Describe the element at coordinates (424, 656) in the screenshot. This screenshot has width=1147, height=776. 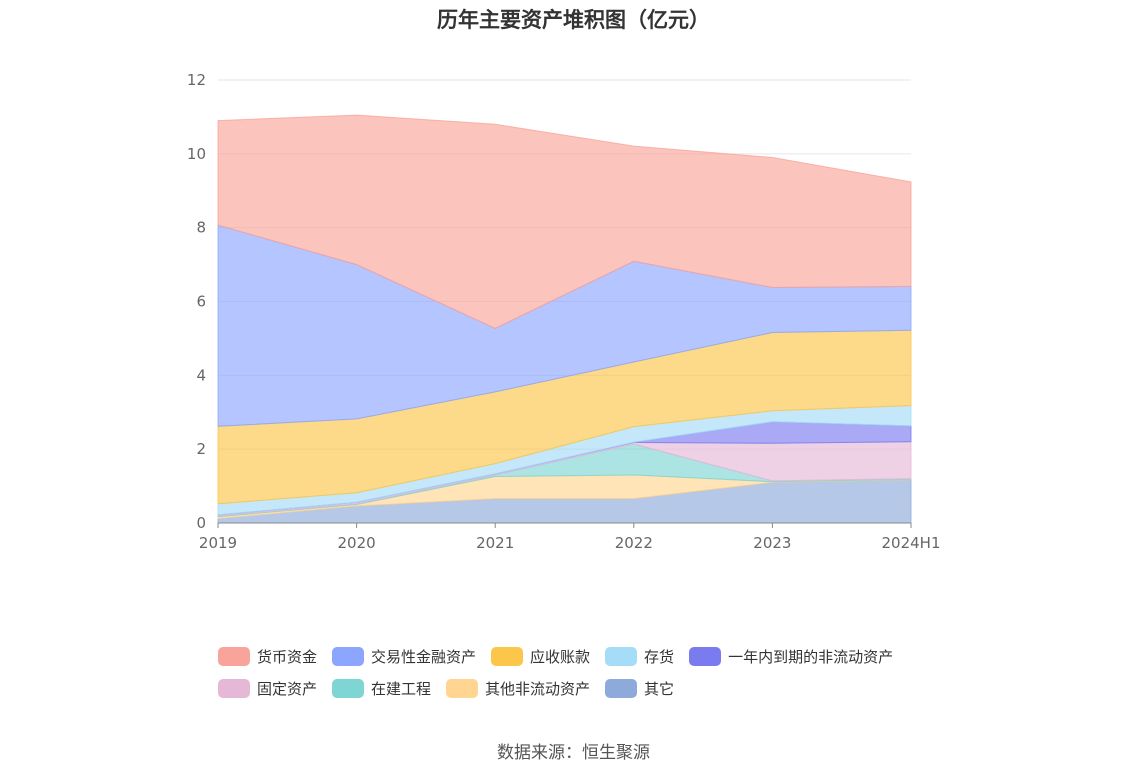
I see `legend-label: 交易性金融资产` at that location.